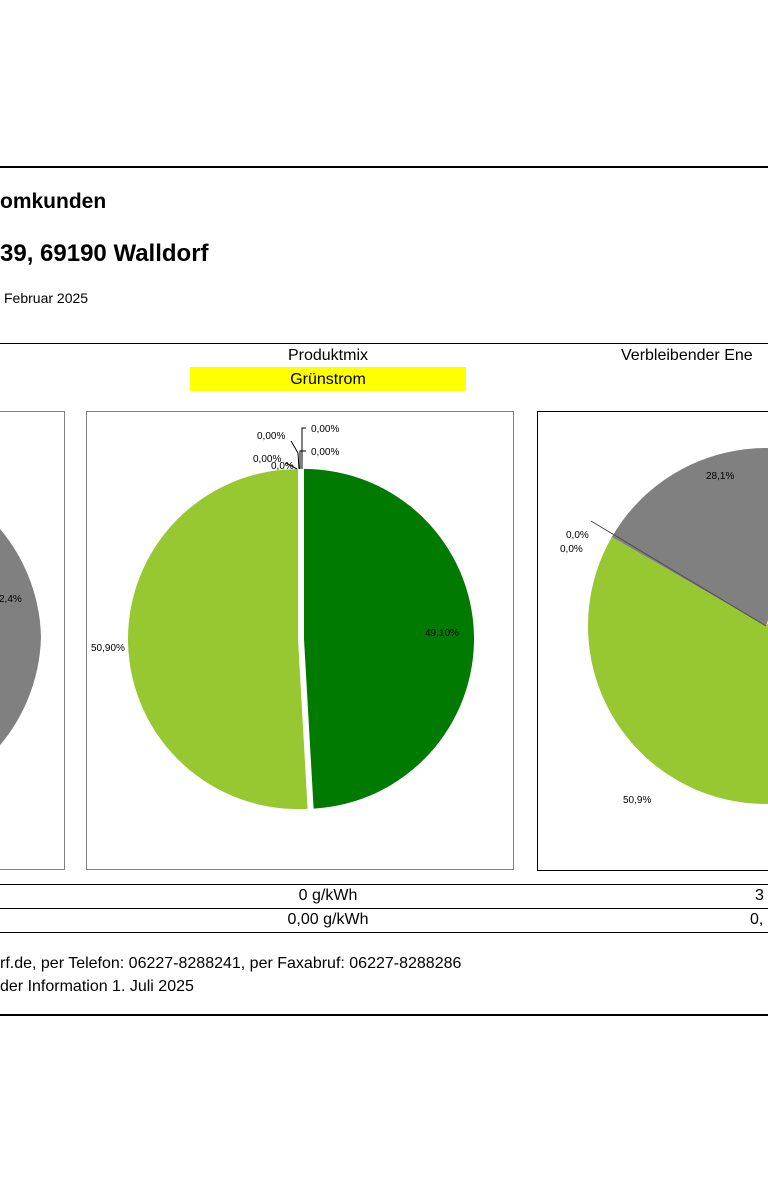 The width and height of the screenshot is (768, 1200). Describe the element at coordinates (687, 355) in the screenshot. I see `verbleibend-header: Verbleibender Ene` at that location.